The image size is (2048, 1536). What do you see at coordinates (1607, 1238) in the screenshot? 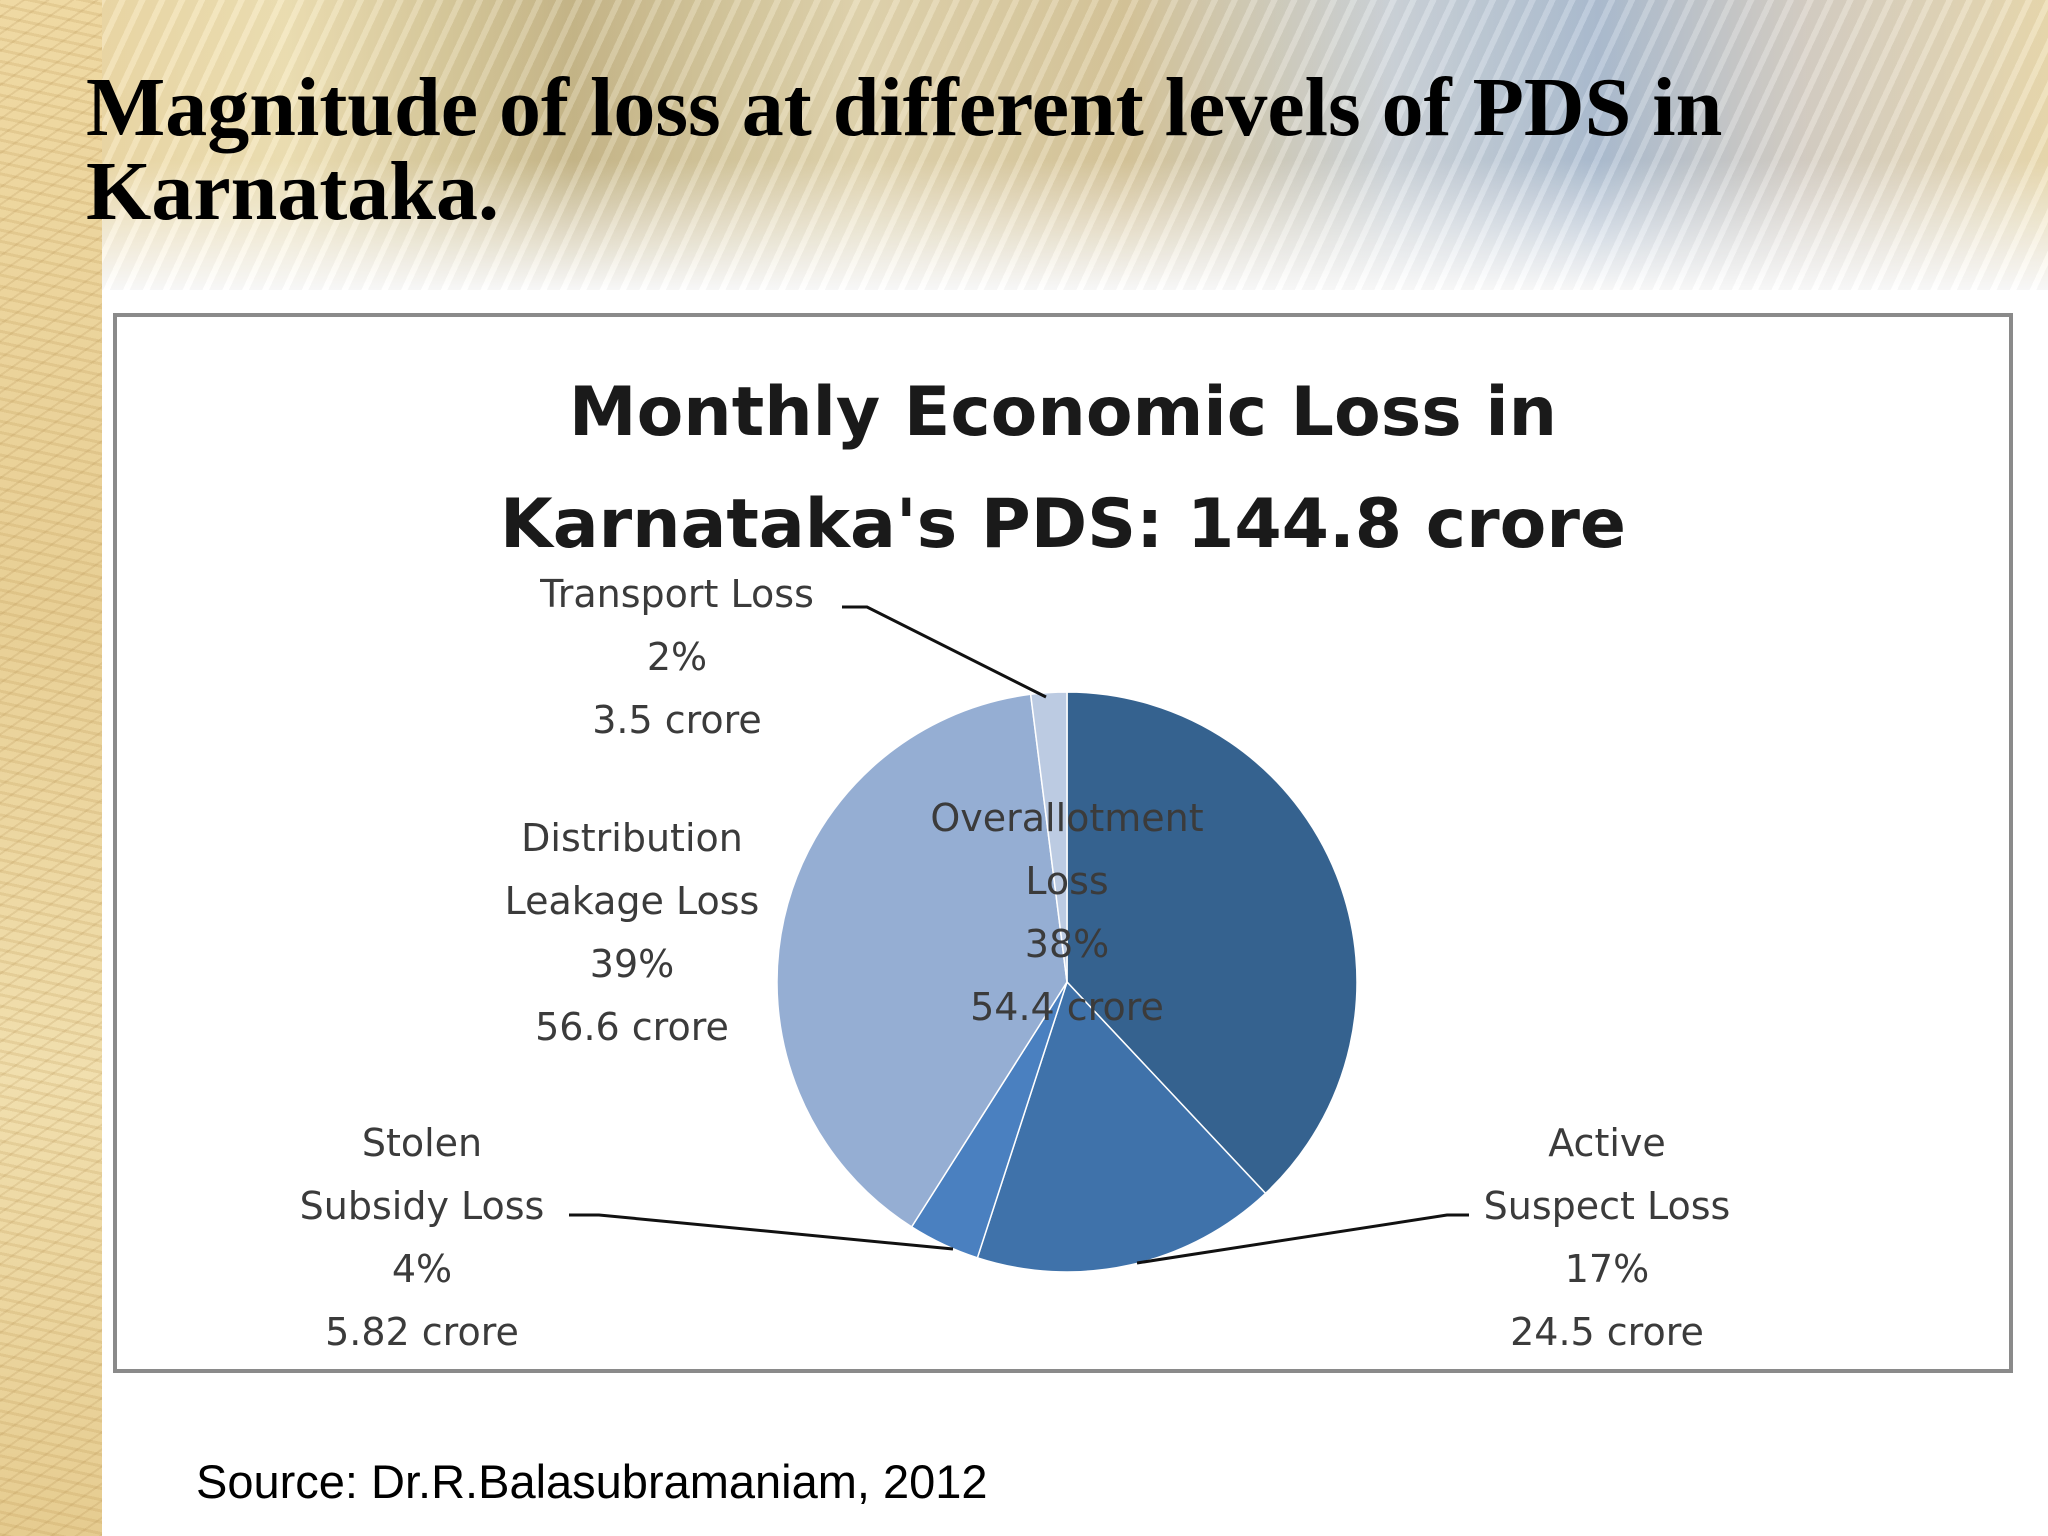
I see `slice-label-active-suspect-loss: Active Suspect Loss 17% 24.5 crore` at bounding box center [1607, 1238].